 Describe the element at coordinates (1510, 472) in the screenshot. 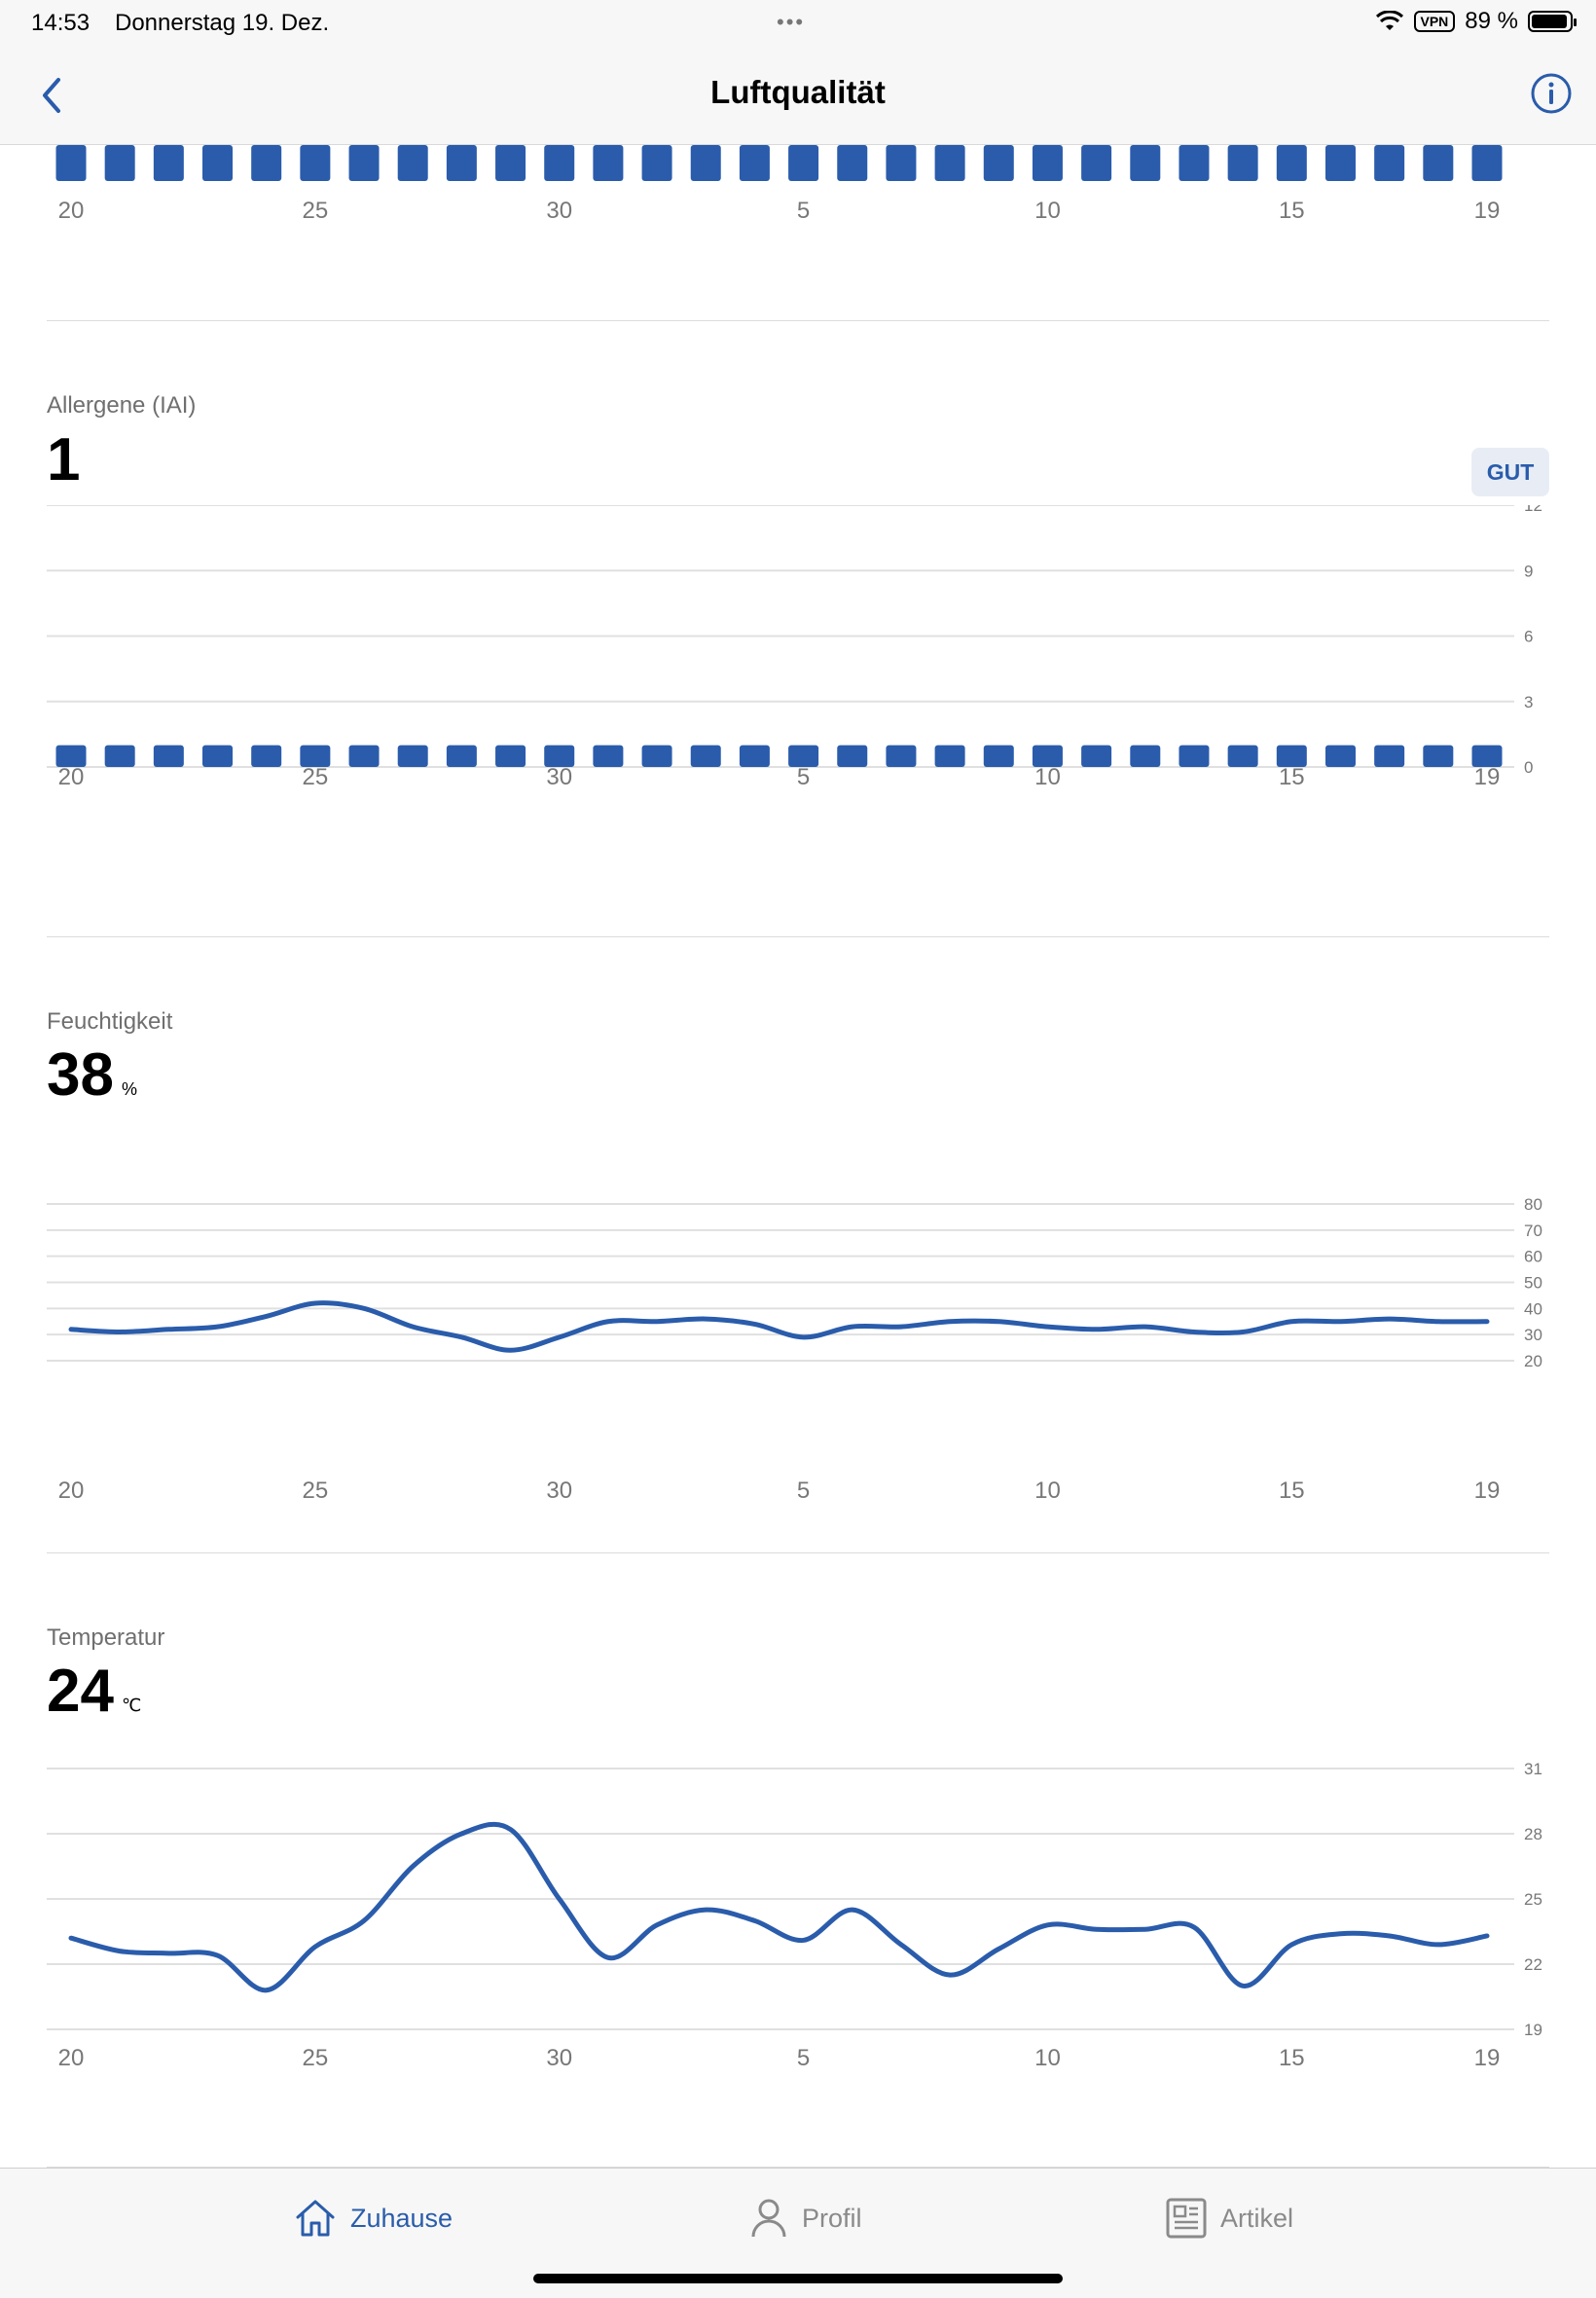

I see `allergene-status-badge: GUT` at that location.